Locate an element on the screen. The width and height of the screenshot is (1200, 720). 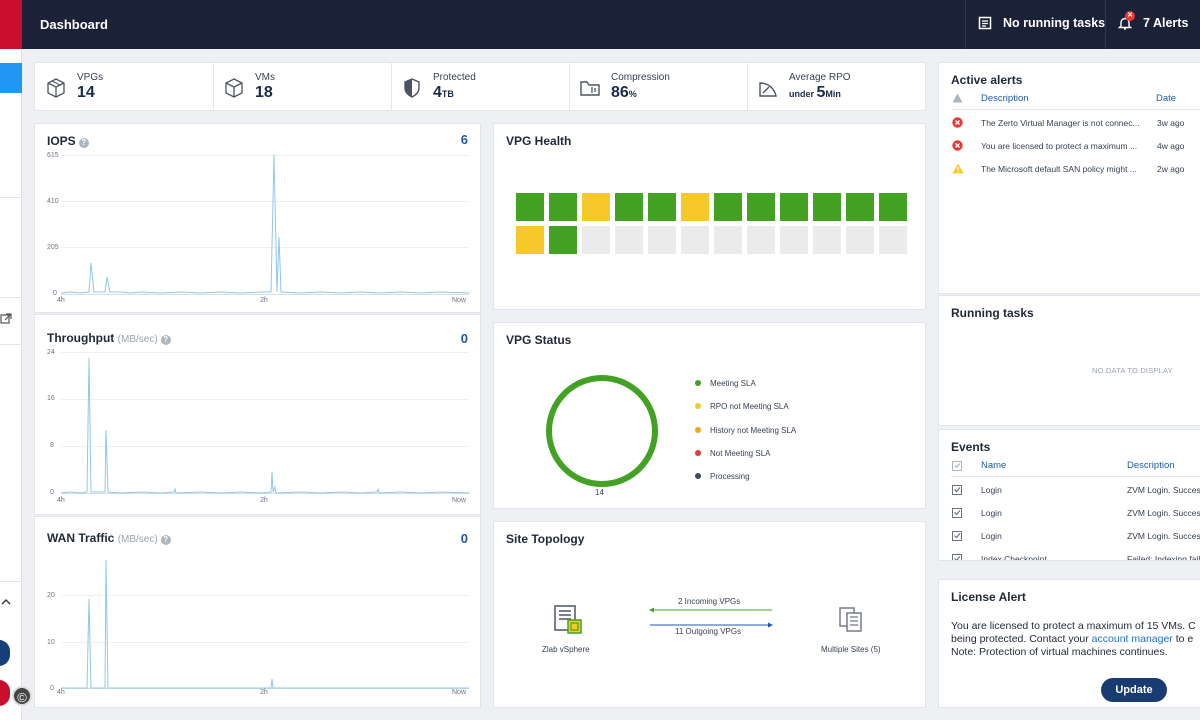
col-name-header: Name is located at coordinates (994, 465).